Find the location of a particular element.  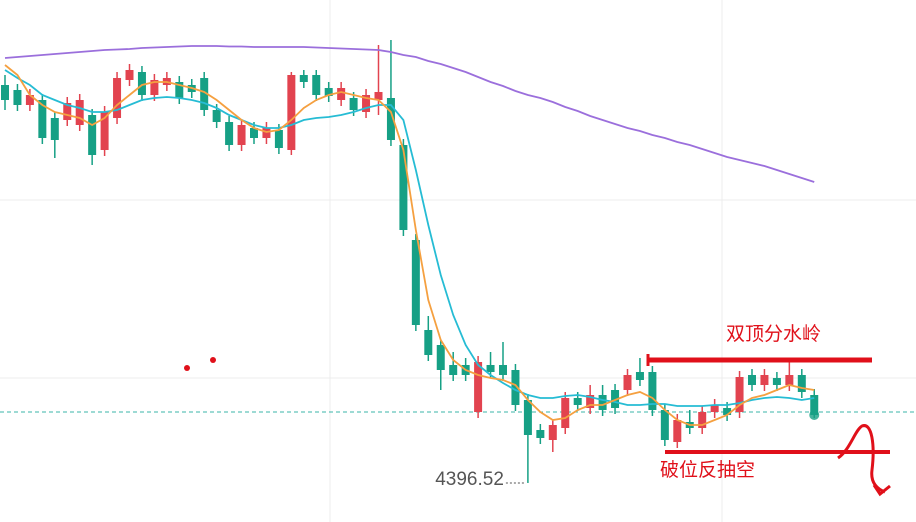

arrow is located at coordinates (864, 460).